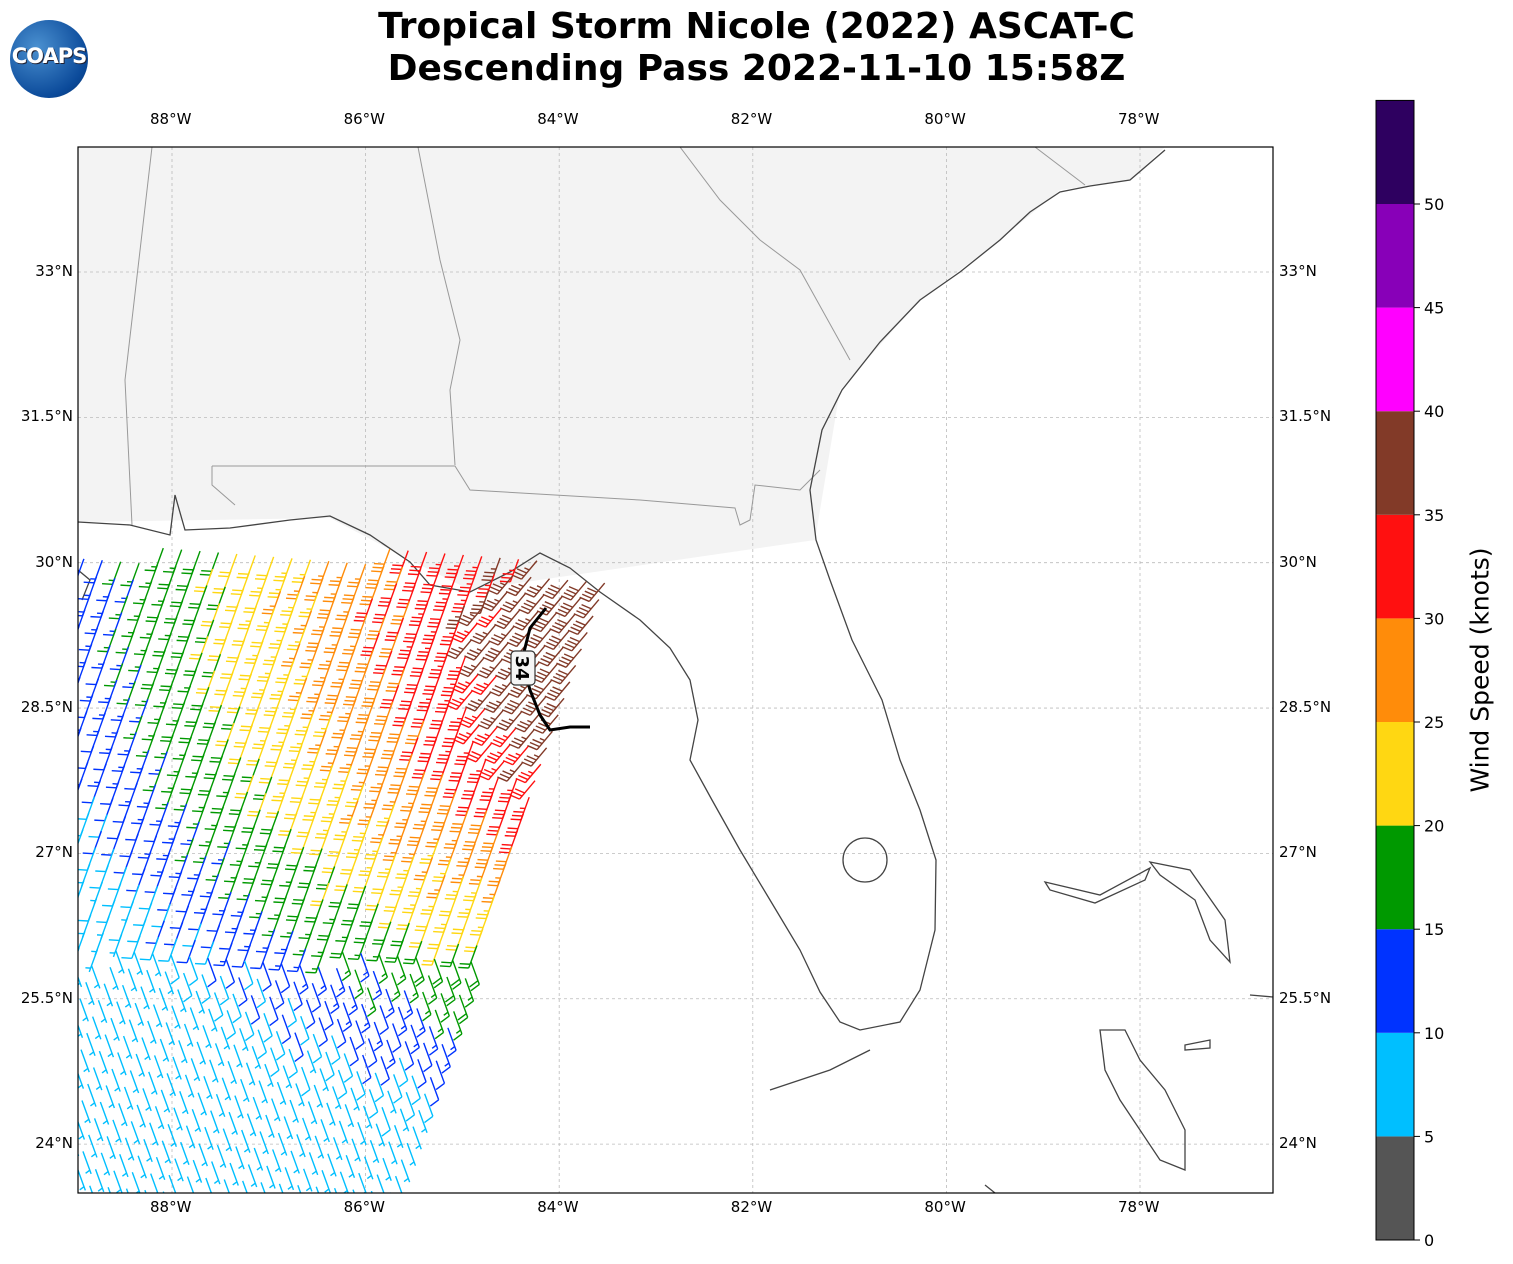 This screenshot has width=1513, height=1264. What do you see at coordinates (1434, 929) in the screenshot?
I see `colorbar-tick-label: 15` at bounding box center [1434, 929].